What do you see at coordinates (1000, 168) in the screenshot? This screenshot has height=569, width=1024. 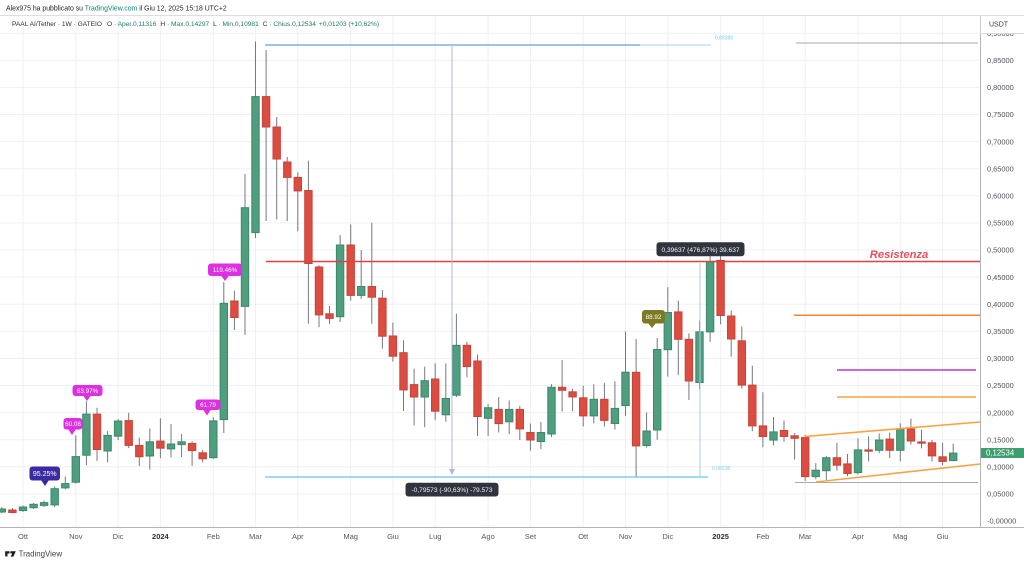 I see `svg-text: 0,65000` at bounding box center [1000, 168].